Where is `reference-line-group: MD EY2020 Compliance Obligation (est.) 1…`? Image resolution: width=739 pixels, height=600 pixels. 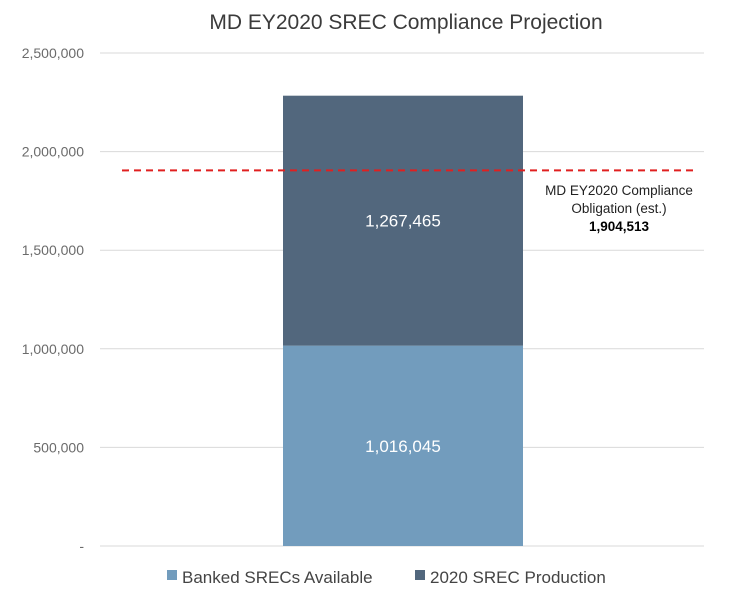
reference-line-group: MD EY2020 Compliance Obligation (est.) 1… is located at coordinates (409, 201).